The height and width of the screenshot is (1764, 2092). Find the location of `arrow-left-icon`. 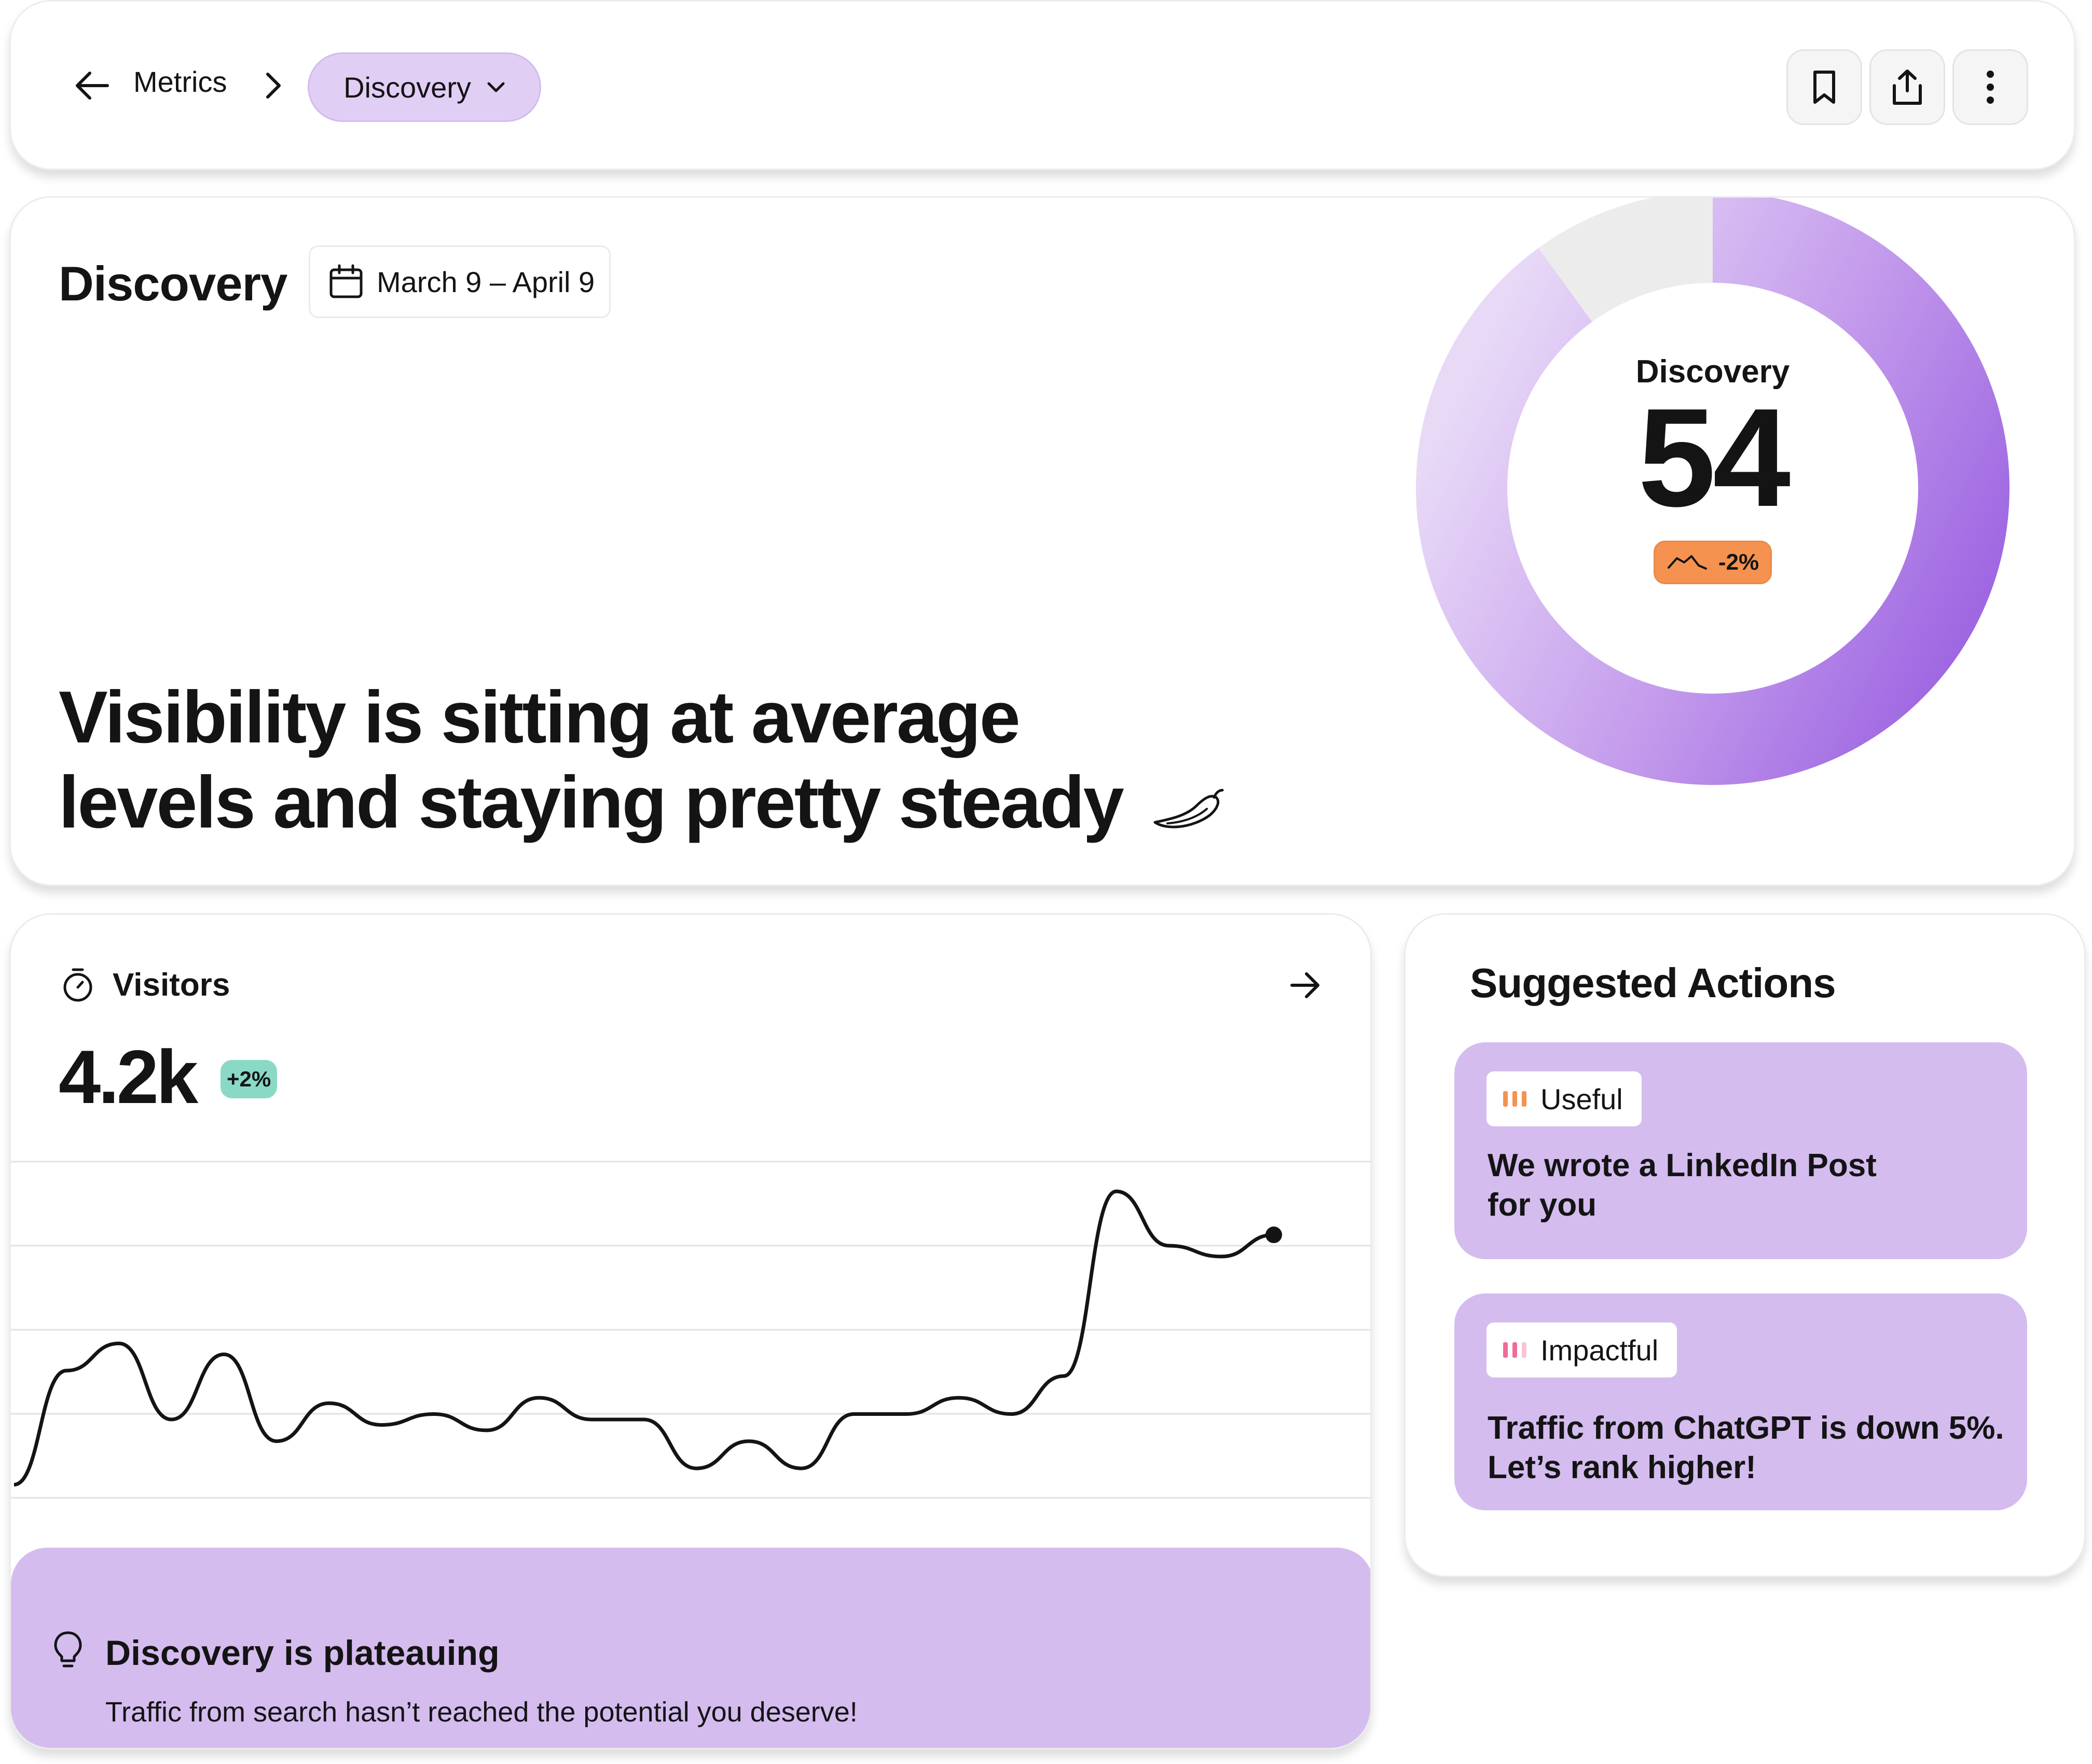

arrow-left-icon is located at coordinates (92, 86).